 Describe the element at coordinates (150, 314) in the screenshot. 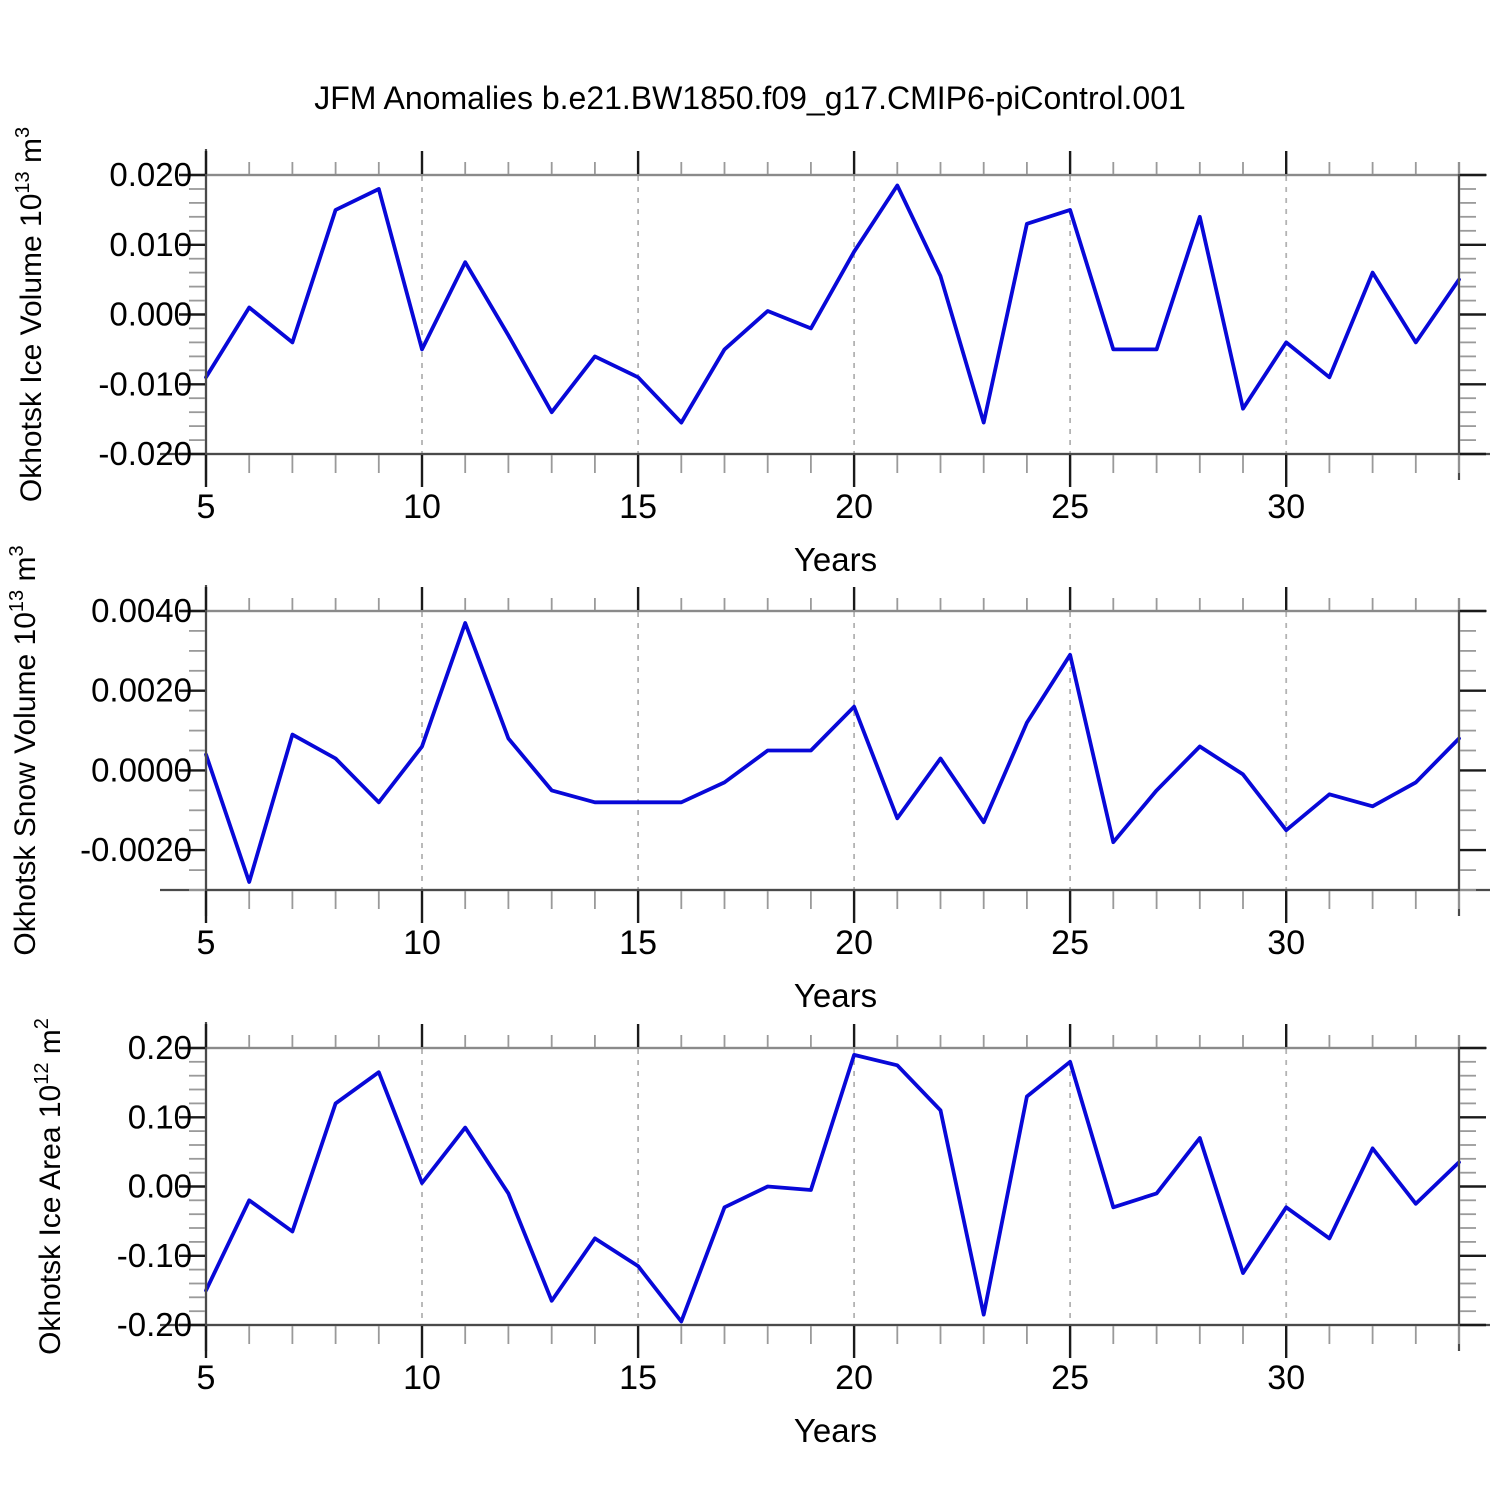

I see `y-tick-label: 0.000` at that location.